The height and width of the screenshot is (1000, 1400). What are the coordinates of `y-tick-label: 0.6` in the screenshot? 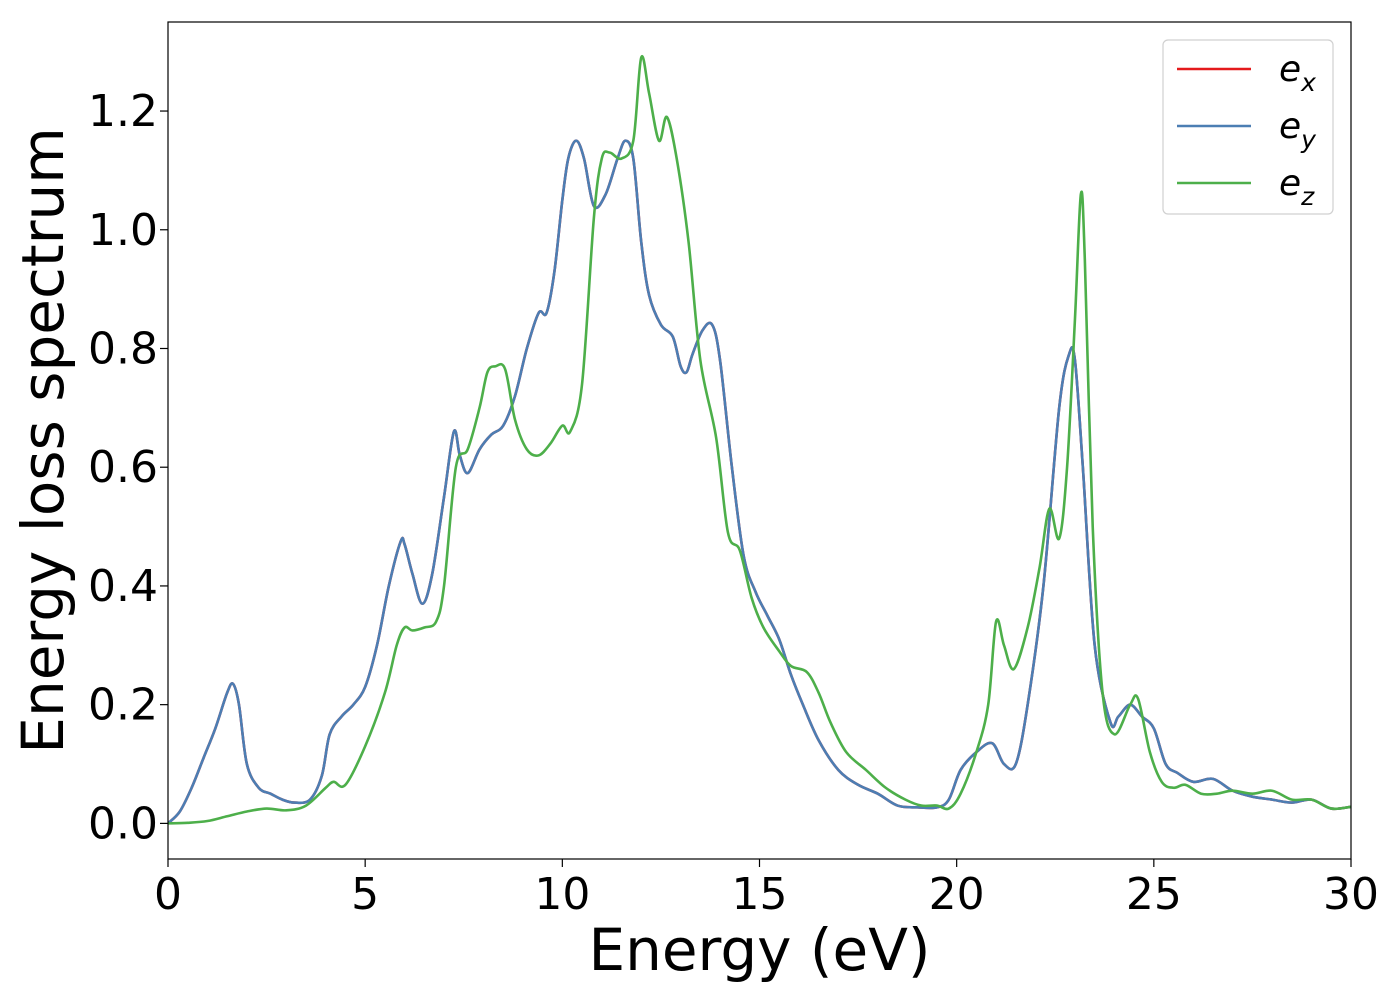 It's located at (123, 467).